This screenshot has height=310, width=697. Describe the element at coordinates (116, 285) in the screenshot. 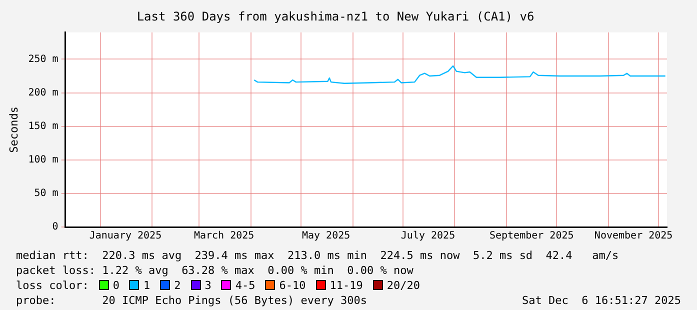

I see `text: 0` at that location.